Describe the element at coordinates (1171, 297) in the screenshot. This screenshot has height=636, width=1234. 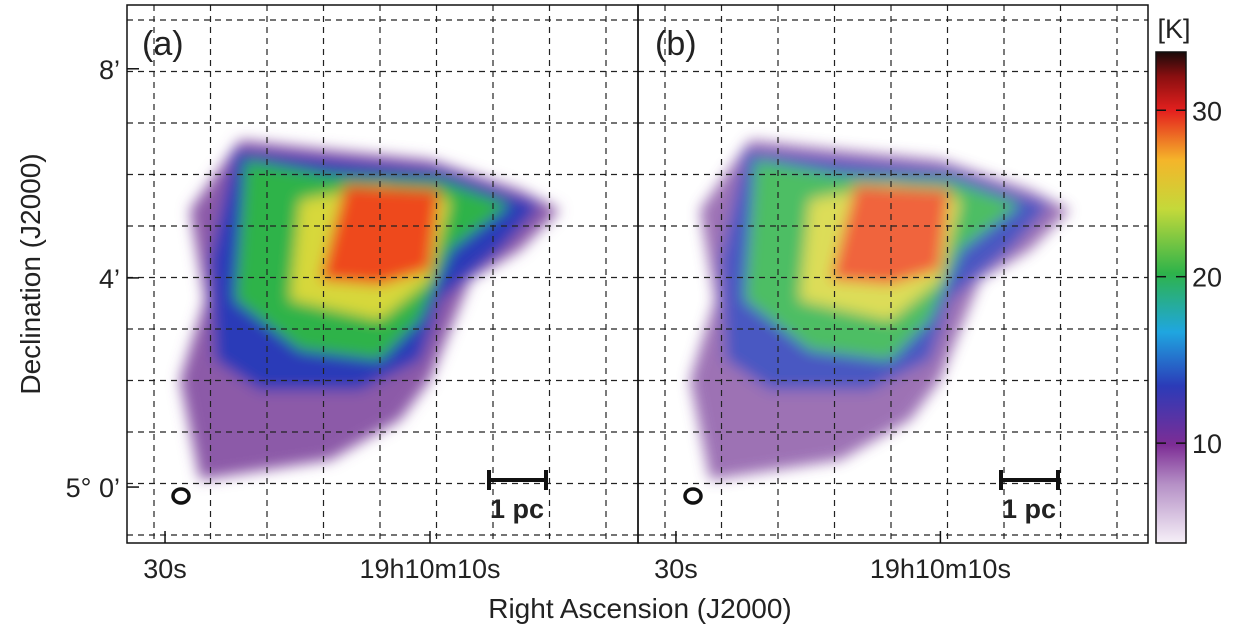
I see `colorbar` at that location.